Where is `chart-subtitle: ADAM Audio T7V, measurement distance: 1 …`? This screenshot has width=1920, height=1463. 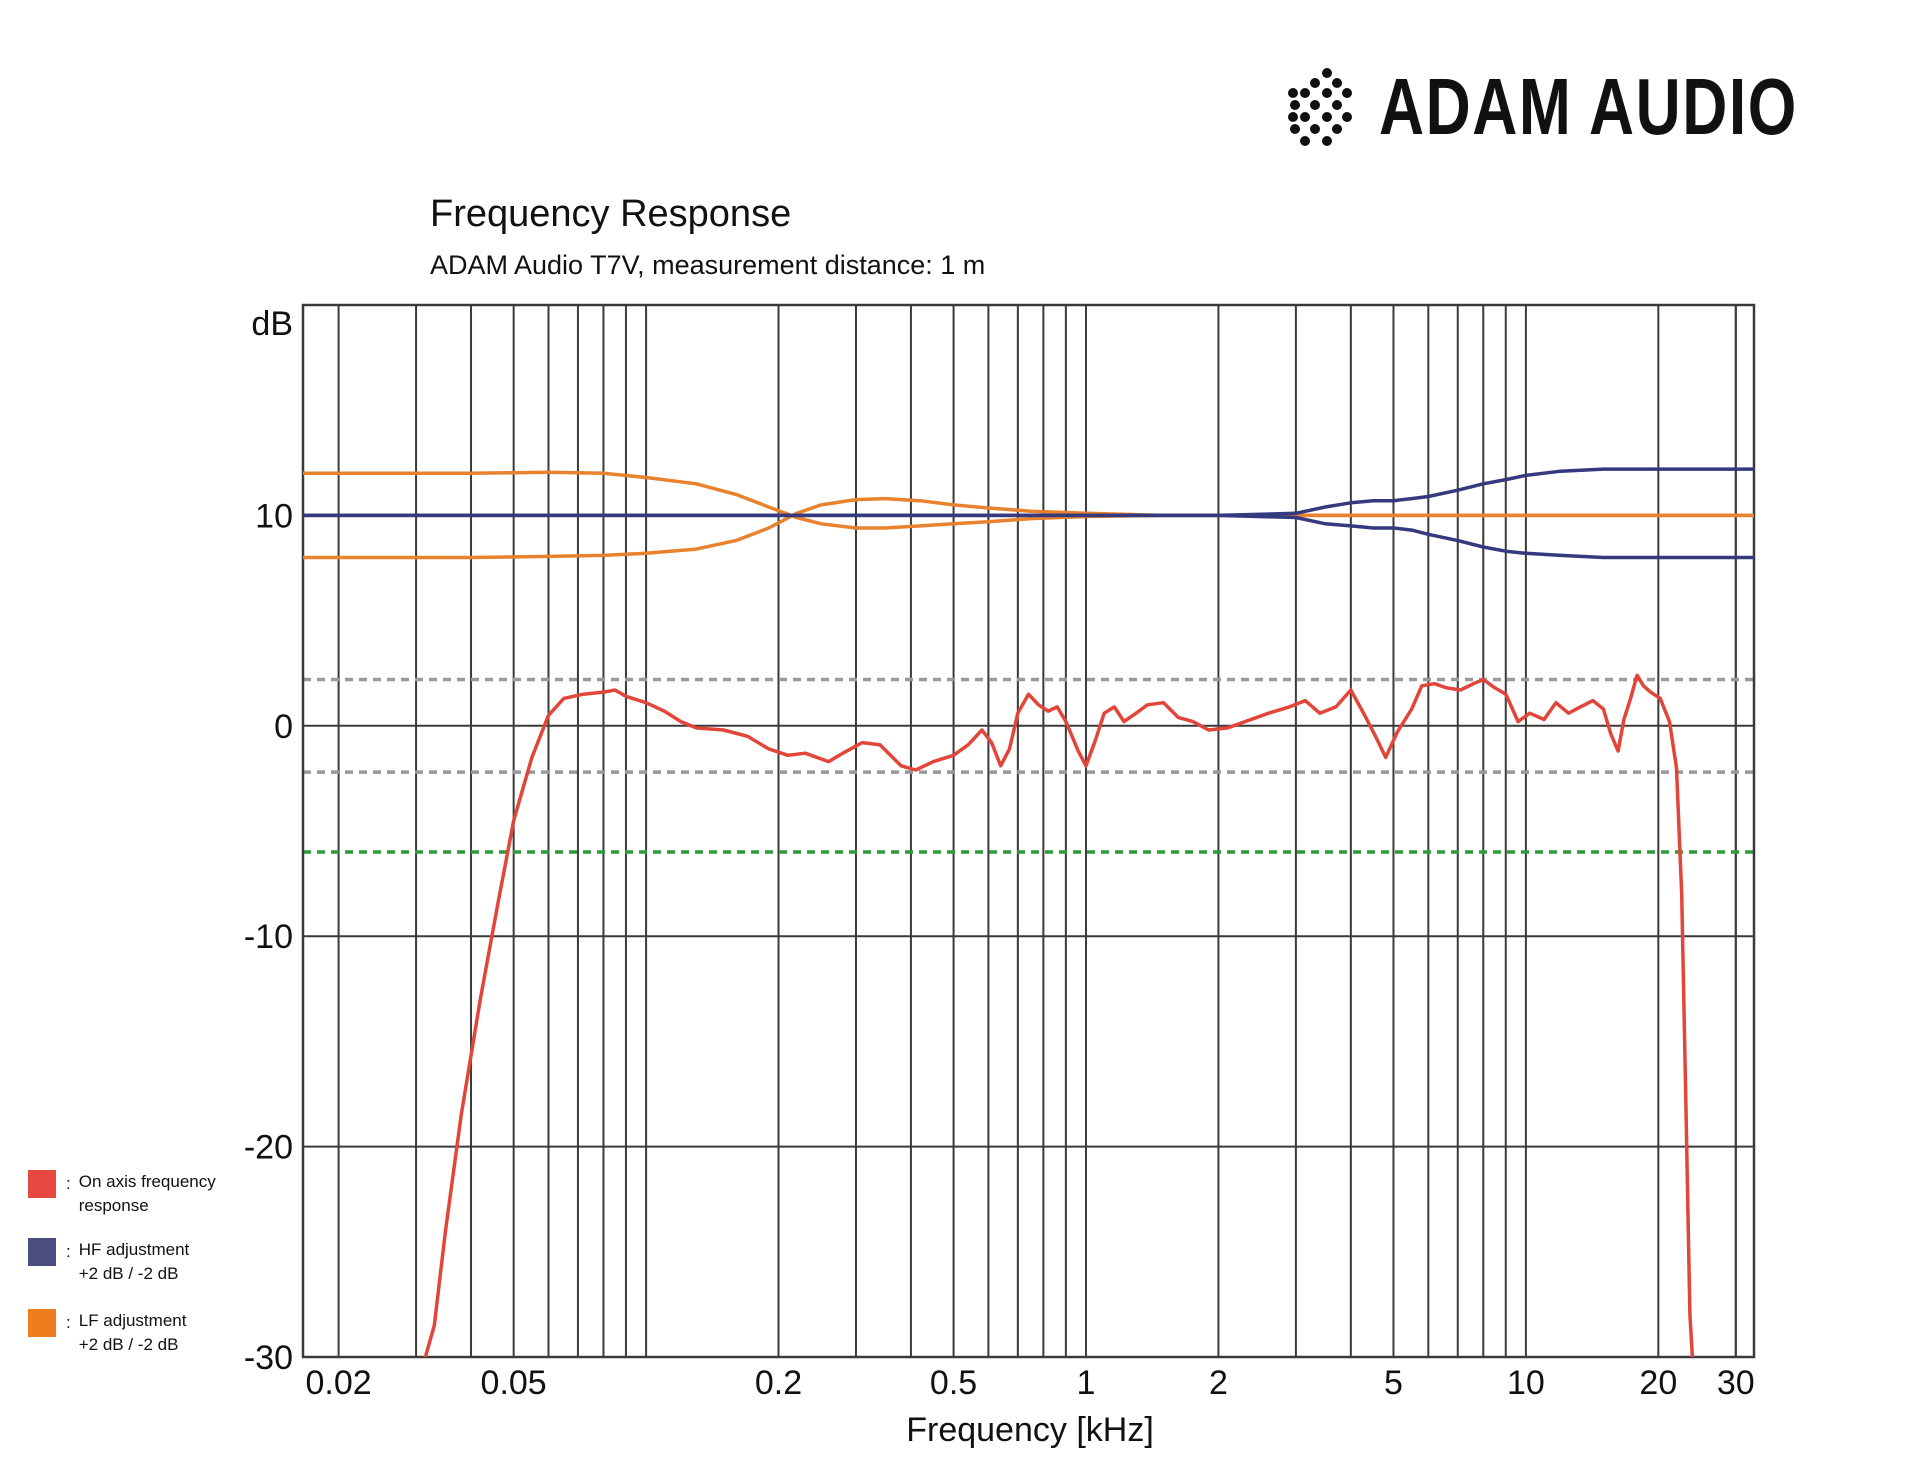 chart-subtitle: ADAM Audio T7V, measurement distance: 1 … is located at coordinates (708, 265).